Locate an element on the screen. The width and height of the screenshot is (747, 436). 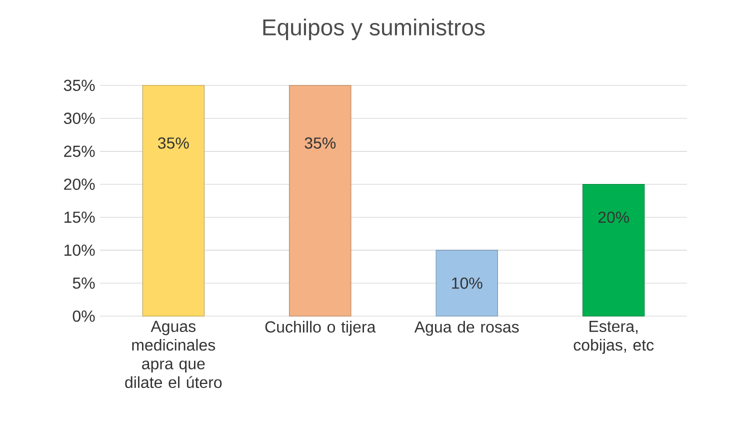
y-tick-label: 20% is located at coordinates (79, 184).